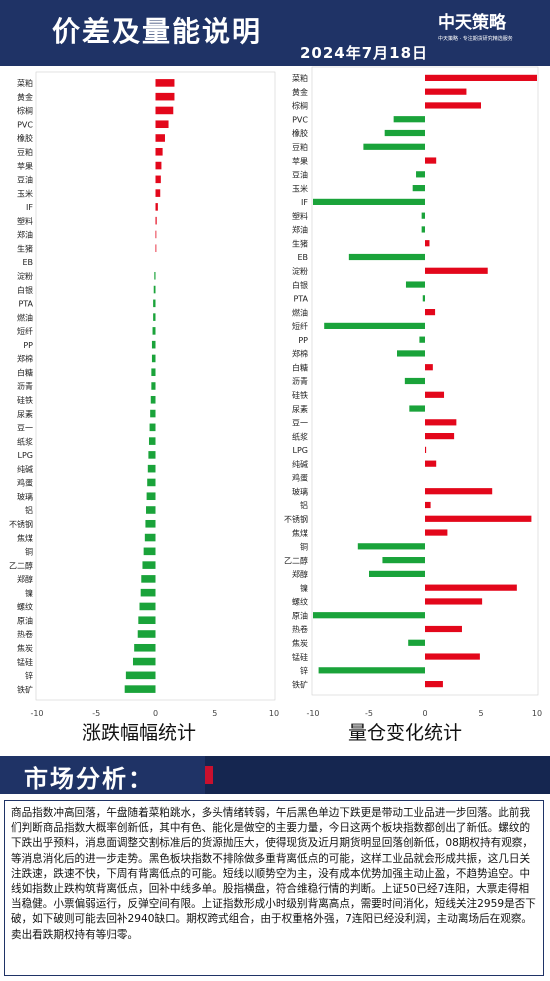 The image size is (550, 981). I want to click on chart-0-category-label: EB, so click(27, 262).